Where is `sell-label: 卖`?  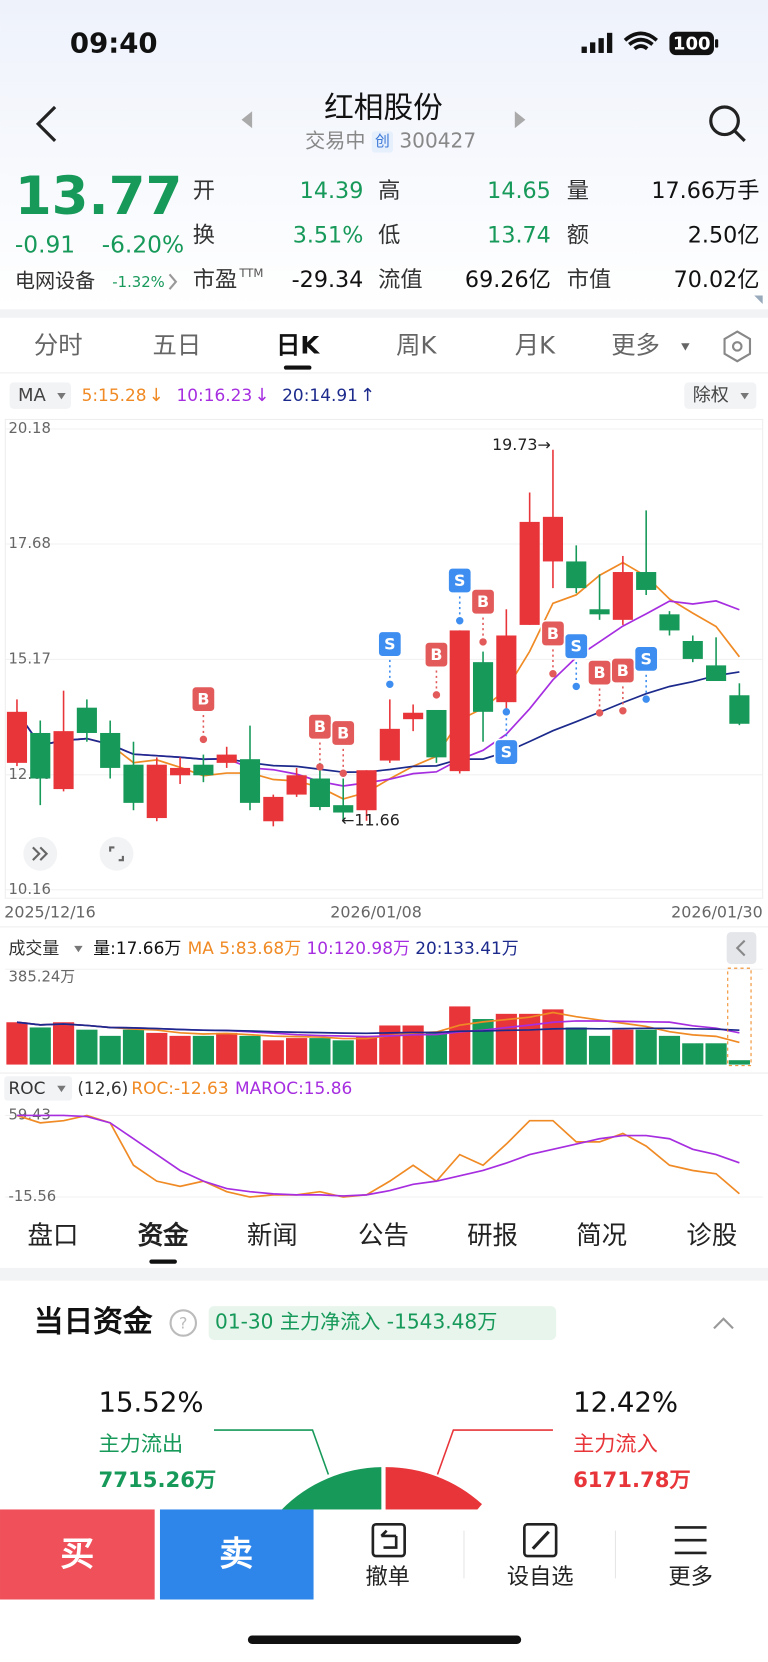 sell-label: 卖 is located at coordinates (236, 1554).